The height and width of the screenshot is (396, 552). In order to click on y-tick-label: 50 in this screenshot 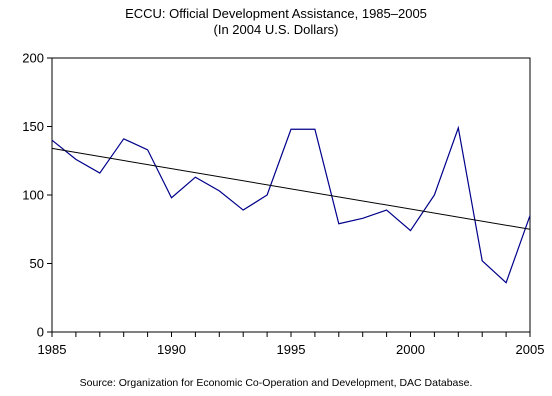, I will do `click(37, 263)`.